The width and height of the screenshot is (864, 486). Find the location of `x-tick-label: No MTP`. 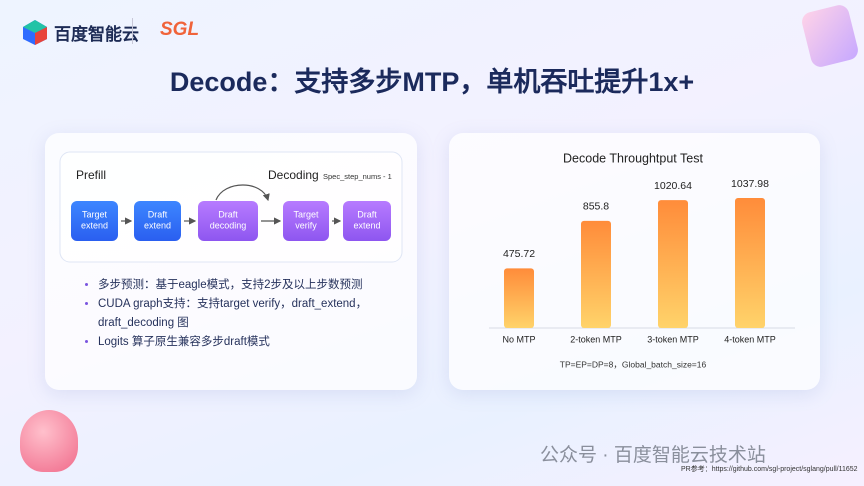

x-tick-label: No MTP is located at coordinates (518, 339).